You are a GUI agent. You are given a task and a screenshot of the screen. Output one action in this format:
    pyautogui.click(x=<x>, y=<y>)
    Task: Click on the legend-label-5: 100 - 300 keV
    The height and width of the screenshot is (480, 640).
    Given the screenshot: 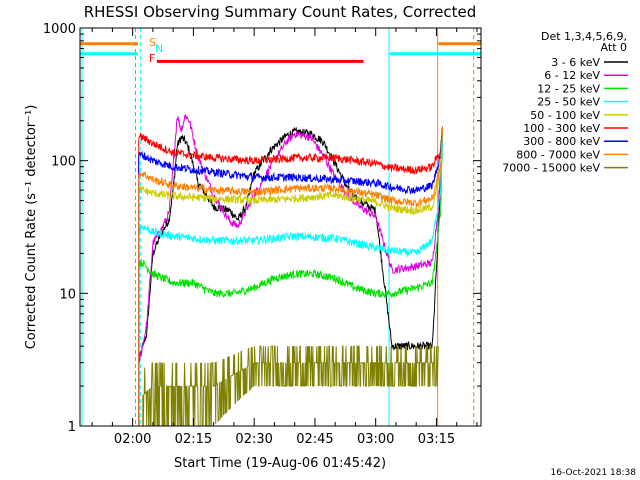 What is the action you would take?
    pyautogui.click(x=561, y=128)
    